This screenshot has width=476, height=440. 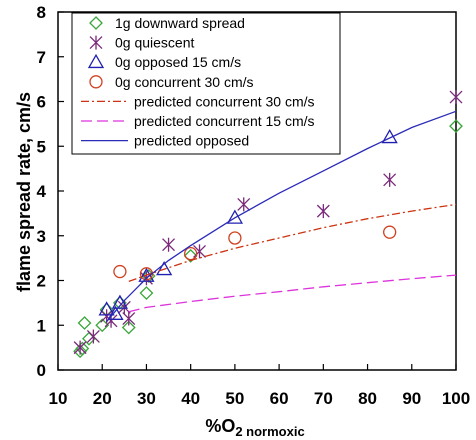 What do you see at coordinates (224, 121) in the screenshot?
I see `legend-label: predicted concurrent 15 cm/s` at bounding box center [224, 121].